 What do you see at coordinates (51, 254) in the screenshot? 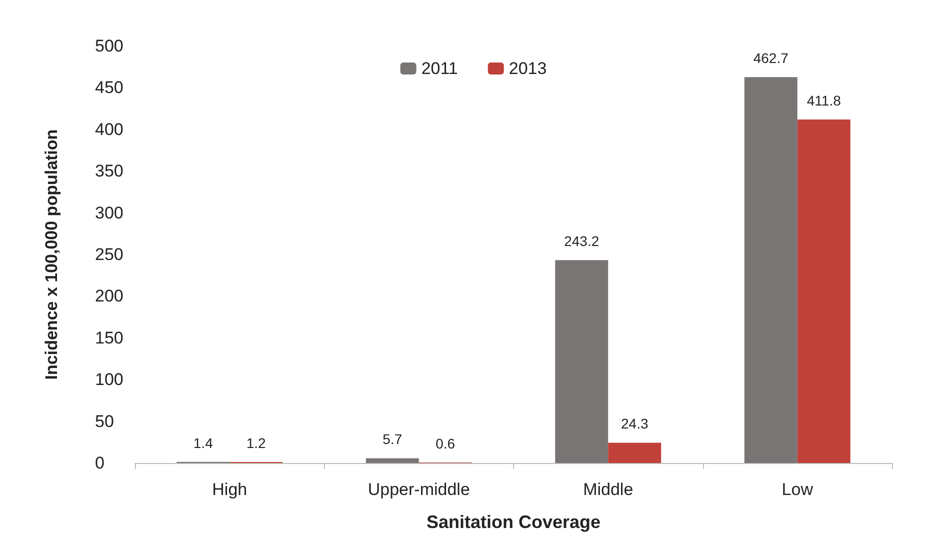
I see `y-axis-title: Incidence x 100,000 population` at bounding box center [51, 254].